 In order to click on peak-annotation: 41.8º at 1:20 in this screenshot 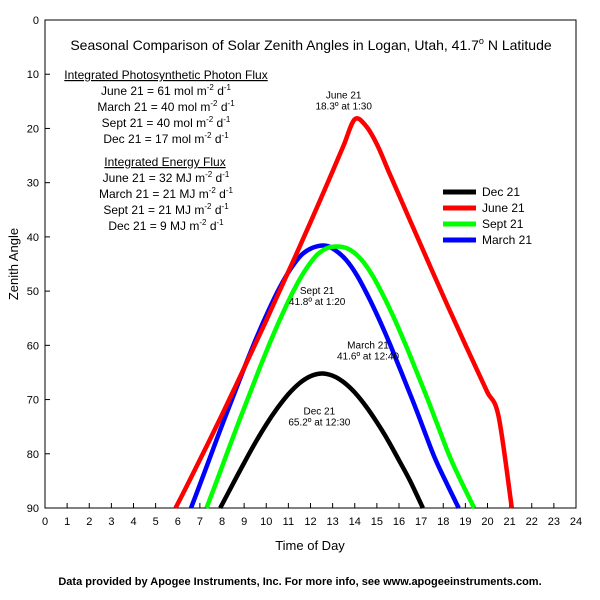, I will do `click(317, 302)`.